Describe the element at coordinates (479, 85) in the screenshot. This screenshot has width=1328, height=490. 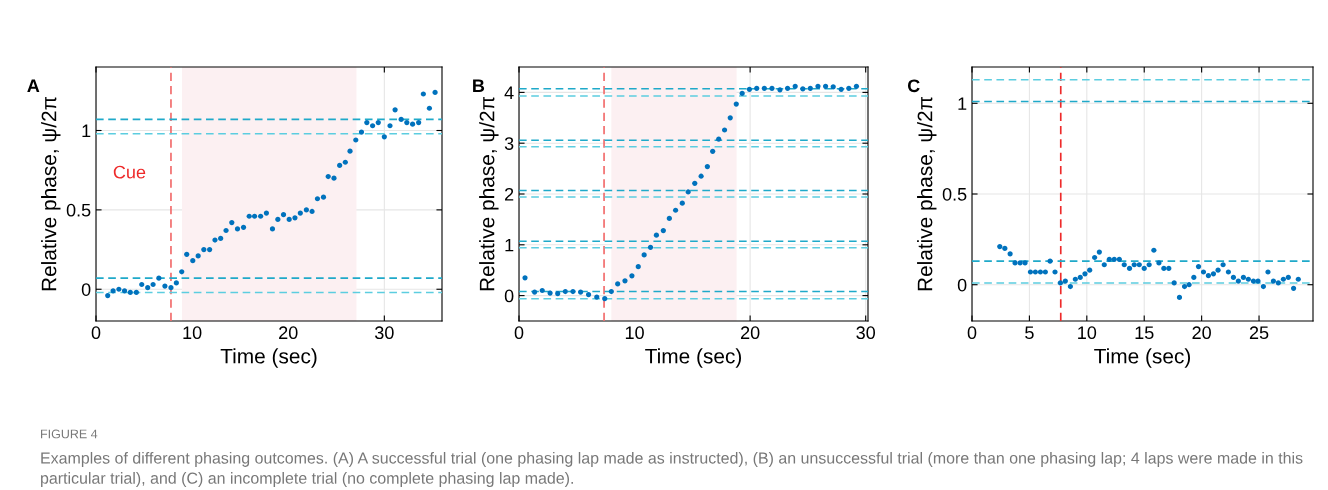
I see `text: B` at that location.